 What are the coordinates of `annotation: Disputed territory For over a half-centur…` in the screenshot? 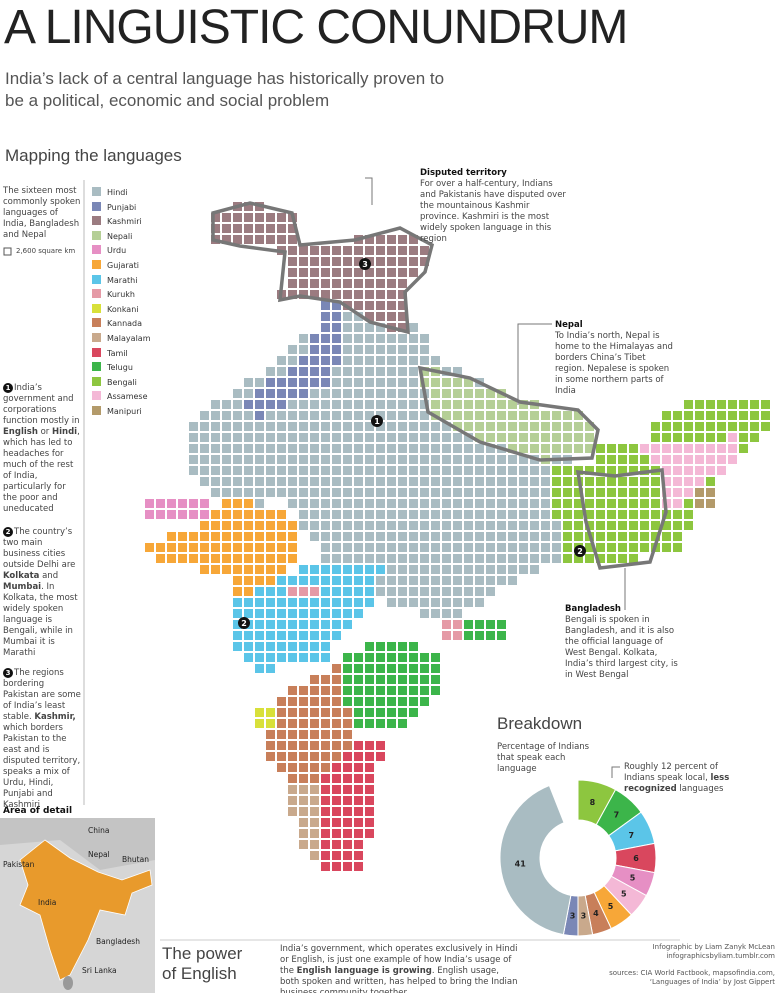 It's located at (495, 206).